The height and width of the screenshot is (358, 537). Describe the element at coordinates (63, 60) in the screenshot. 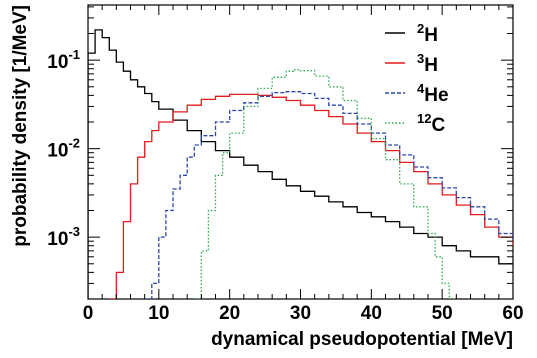

I see `y-tick-label: 10⁻¹` at that location.